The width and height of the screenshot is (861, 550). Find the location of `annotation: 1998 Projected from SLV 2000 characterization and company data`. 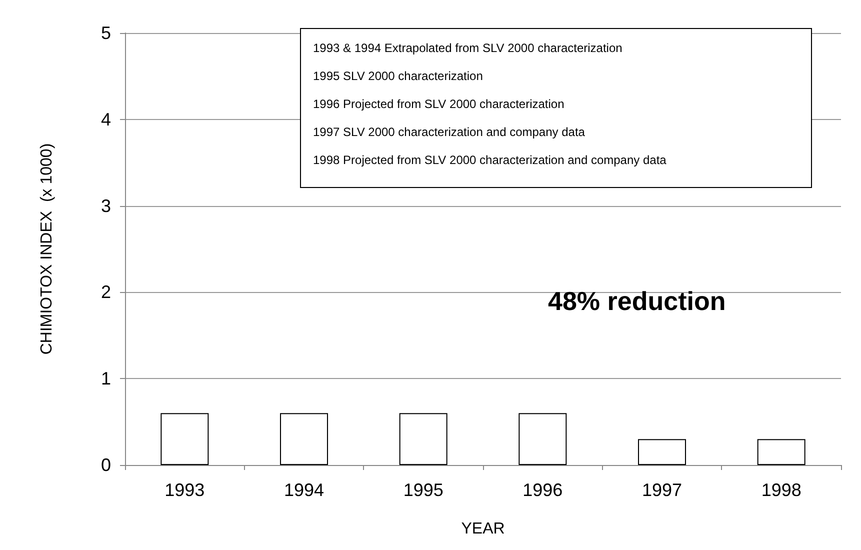

annotation: 1998 Projected from SLV 2000 characterization and company data is located at coordinates (490, 160).